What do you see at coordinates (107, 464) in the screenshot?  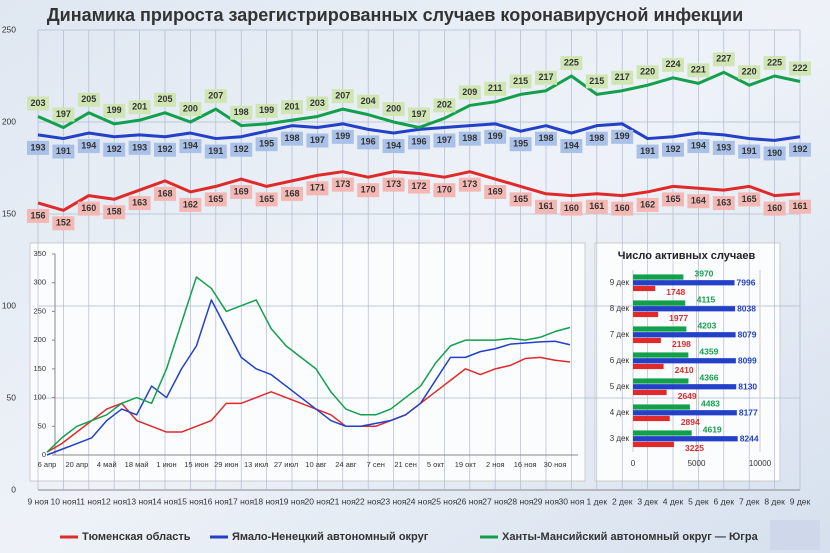 I see `x-tick-label: 4 май` at bounding box center [107, 464].